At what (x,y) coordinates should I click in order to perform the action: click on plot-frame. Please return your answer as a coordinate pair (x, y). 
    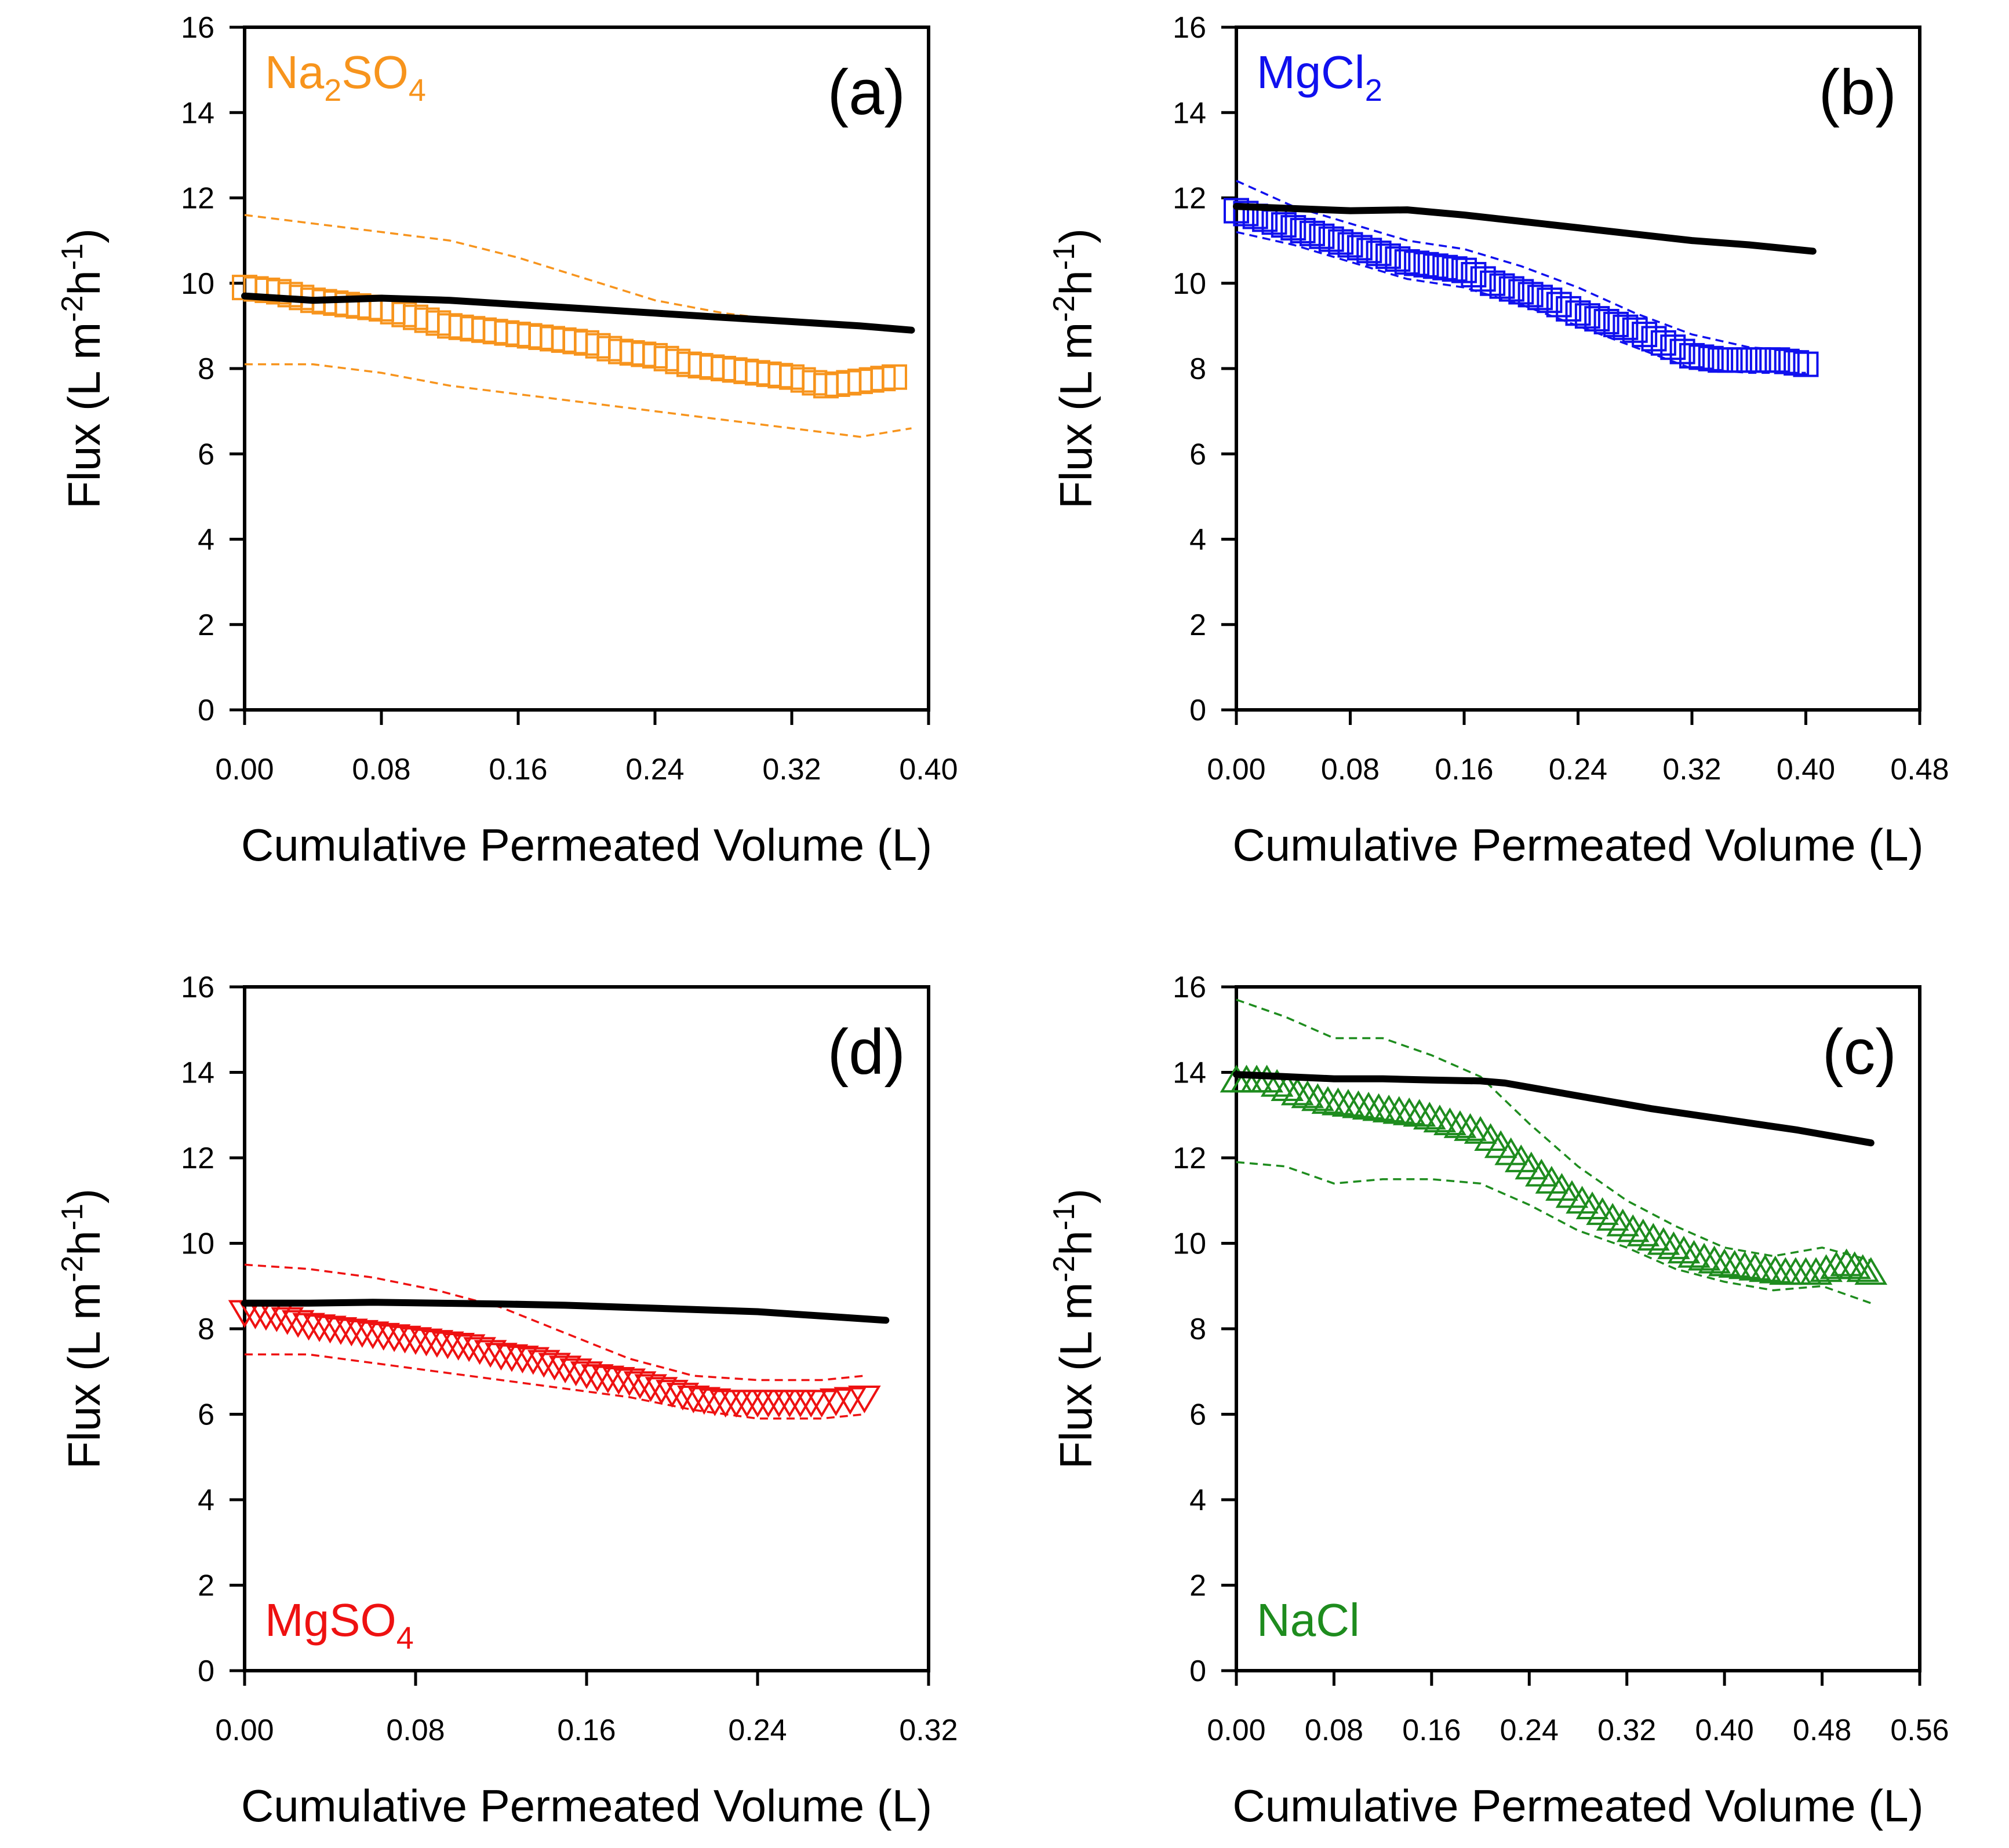
    Looking at the image, I should click on (587, 368).